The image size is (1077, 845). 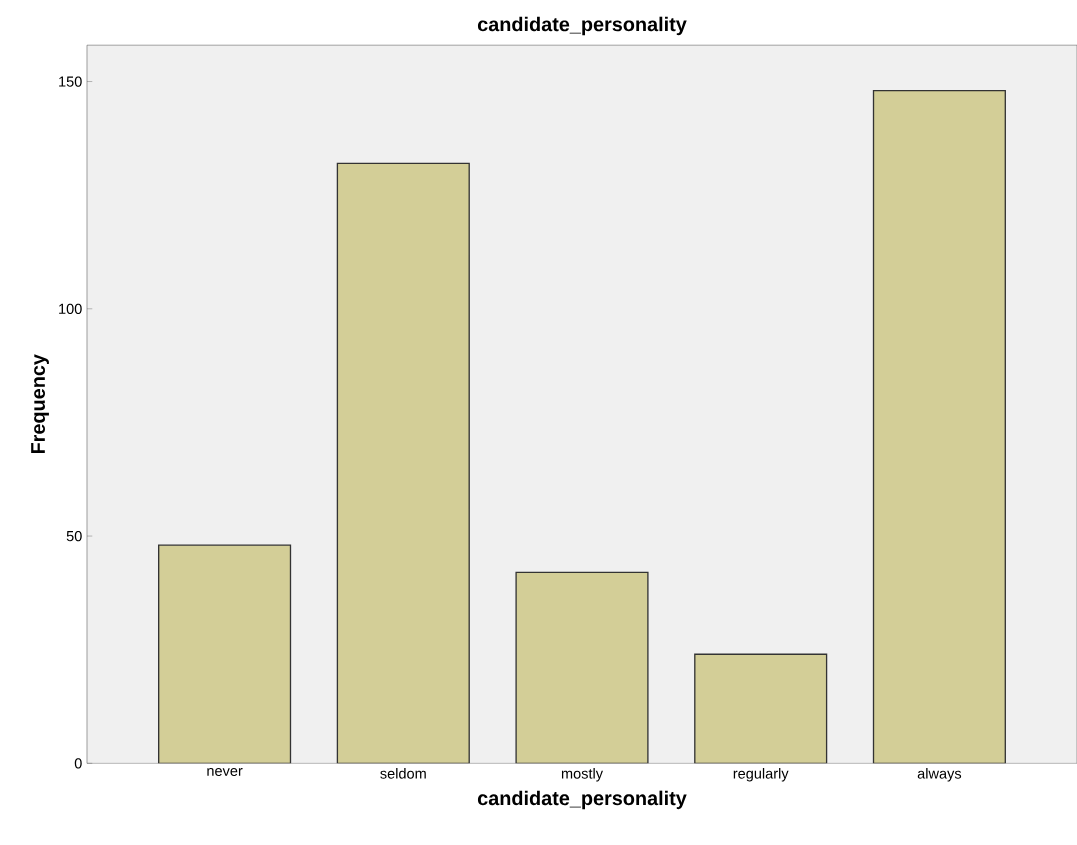 I want to click on y-axis-title: Frequency, so click(x=40, y=403).